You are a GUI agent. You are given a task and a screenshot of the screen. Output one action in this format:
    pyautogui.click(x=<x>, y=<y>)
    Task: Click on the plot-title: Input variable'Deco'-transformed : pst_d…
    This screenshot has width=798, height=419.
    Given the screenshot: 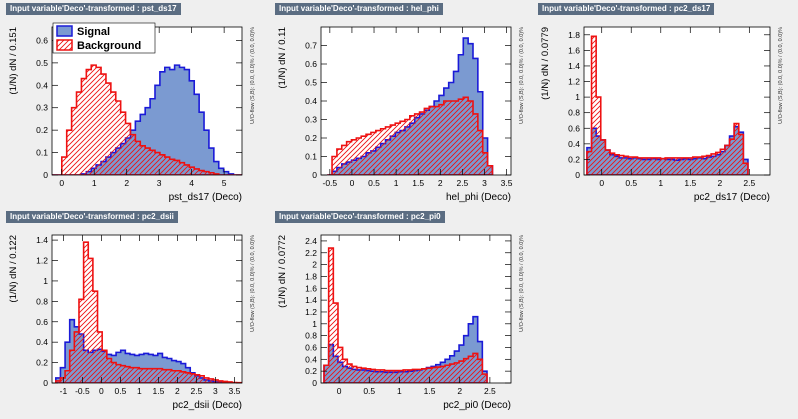 What is the action you would take?
    pyautogui.click(x=93, y=9)
    